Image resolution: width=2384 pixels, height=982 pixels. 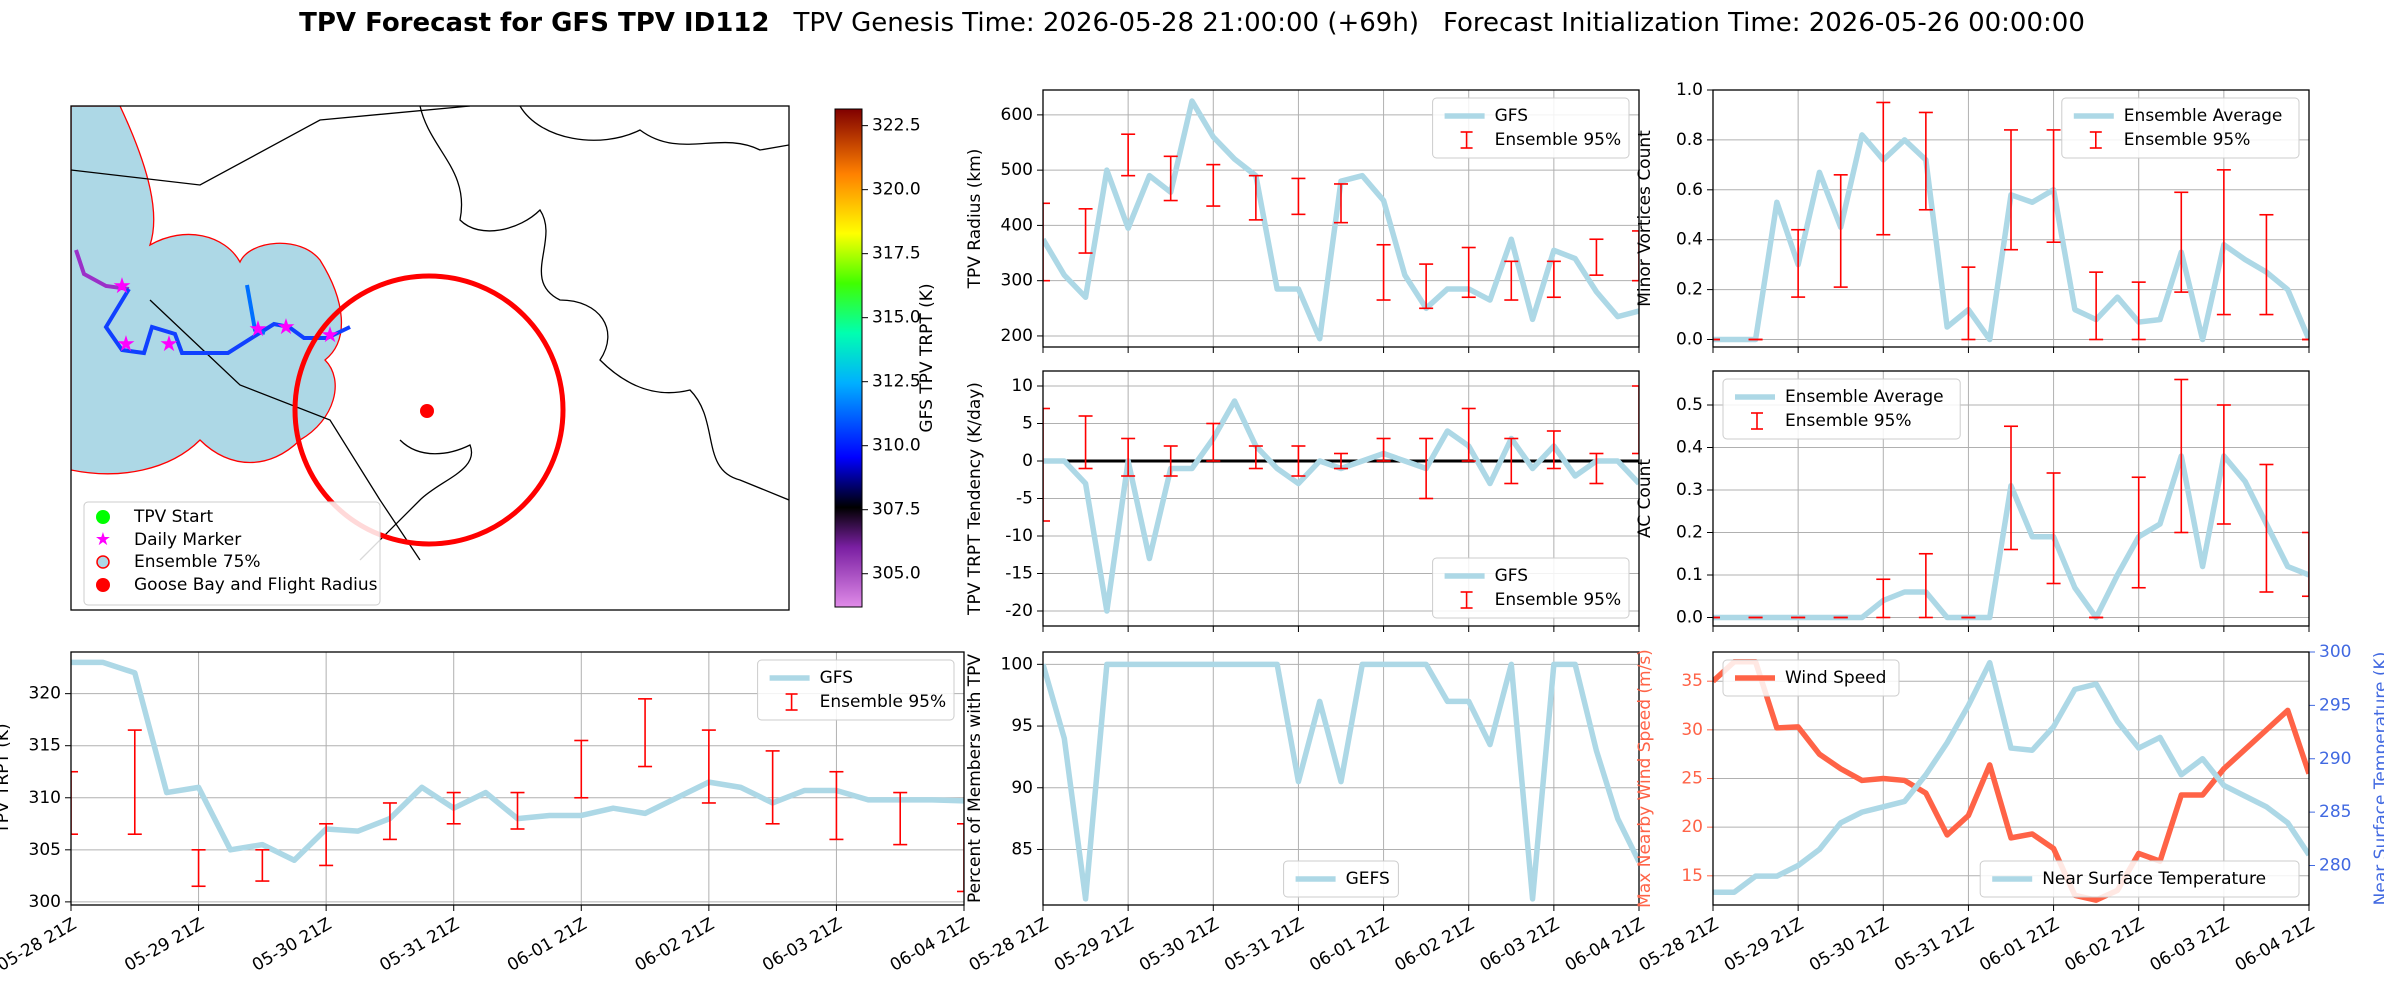 I want to click on y-tick-label: 295, so click(x=2335, y=705).